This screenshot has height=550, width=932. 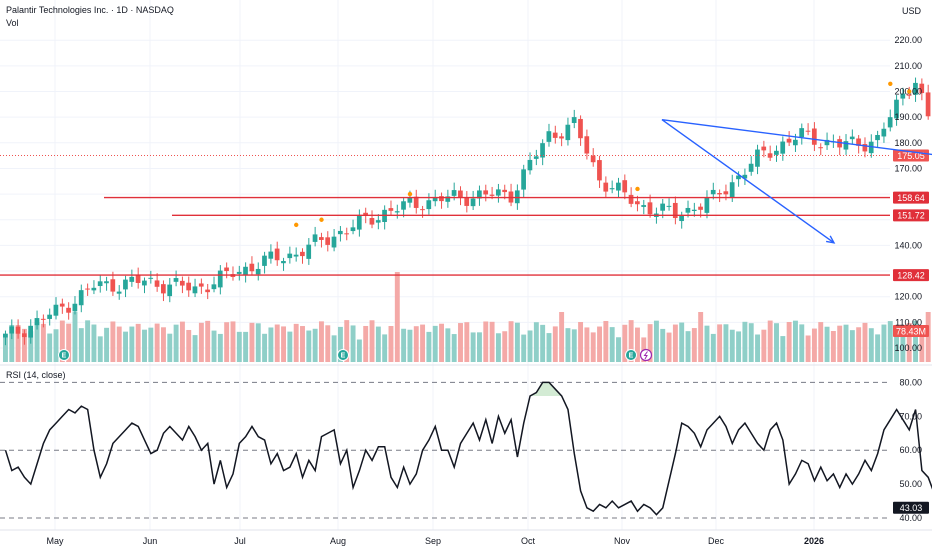 I want to click on volume-label: Vol, so click(x=12, y=23).